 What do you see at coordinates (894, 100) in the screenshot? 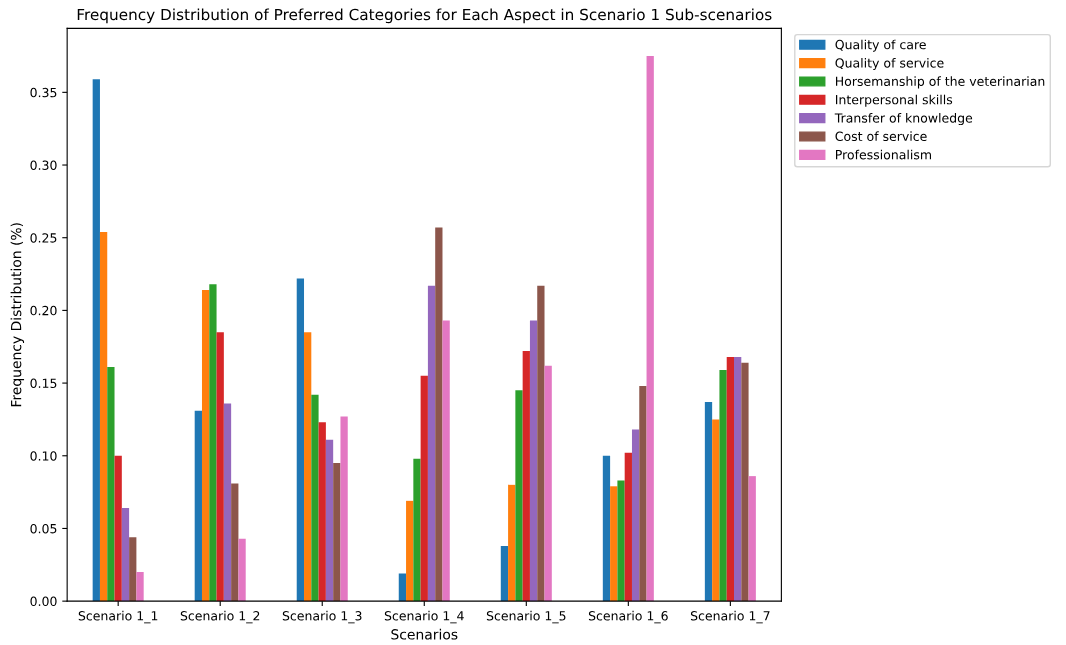
I see `legend-label: Interpersonal skills` at bounding box center [894, 100].